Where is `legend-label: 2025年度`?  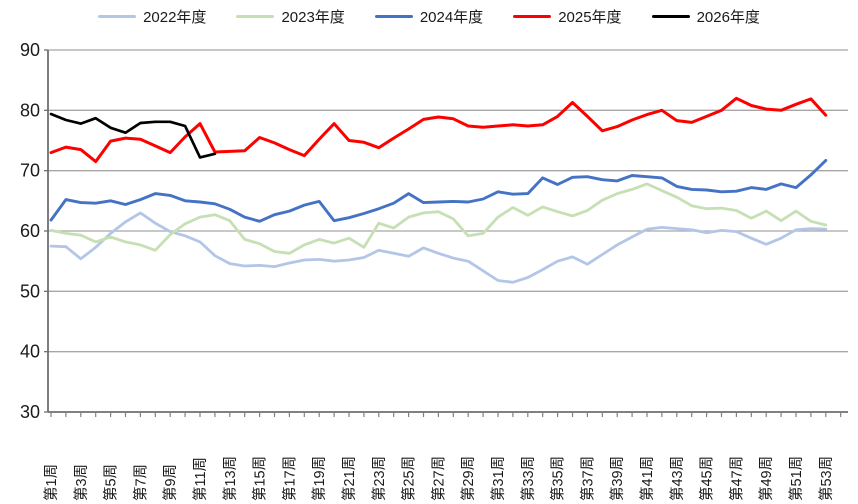
legend-label: 2025年度 is located at coordinates (590, 17).